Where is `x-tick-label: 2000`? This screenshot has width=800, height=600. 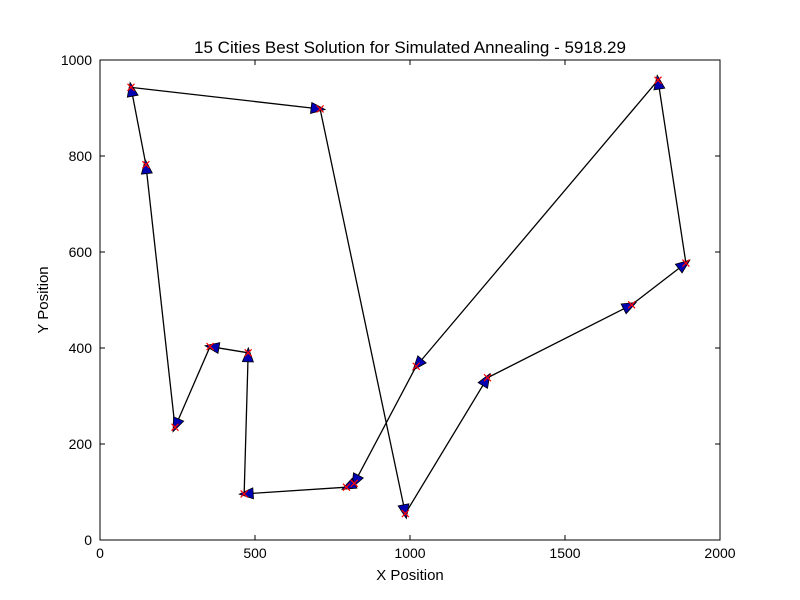
x-tick-label: 2000 is located at coordinates (719, 553).